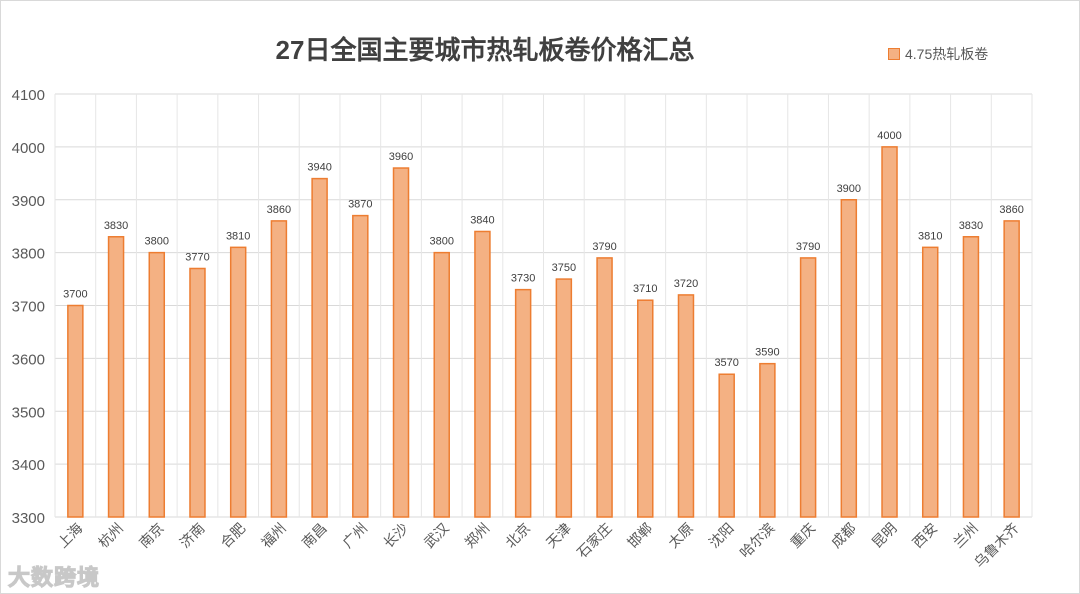 This screenshot has width=1080, height=594. What do you see at coordinates (192, 536) in the screenshot?
I see `x-tick-label: 济南` at bounding box center [192, 536].